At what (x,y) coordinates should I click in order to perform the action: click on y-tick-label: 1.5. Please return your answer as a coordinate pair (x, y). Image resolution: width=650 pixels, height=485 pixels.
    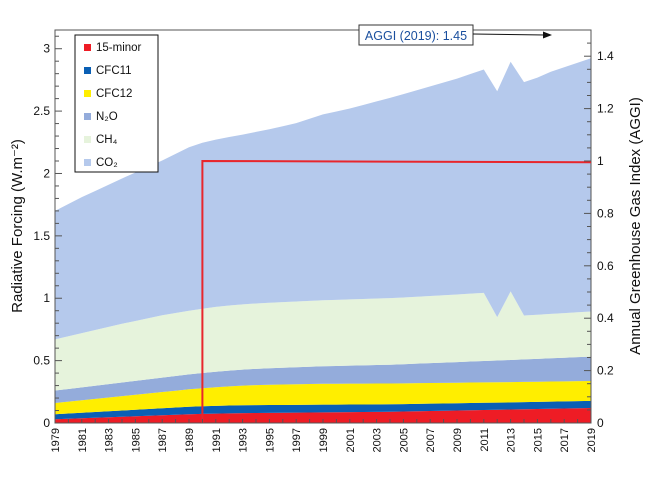
    Looking at the image, I should click on (41, 236).